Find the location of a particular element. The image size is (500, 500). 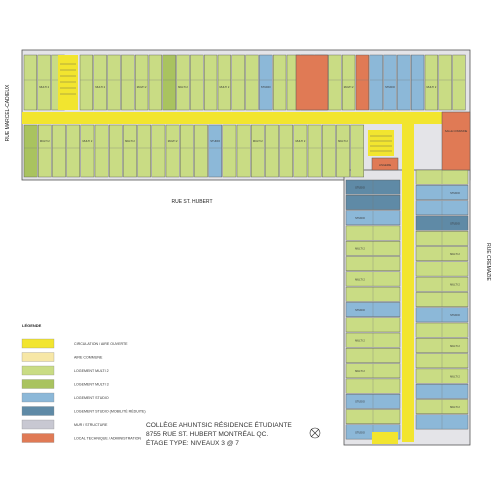

legend-label: CIRCULATION / AIRE OUVERTE is located at coordinates (101, 344).